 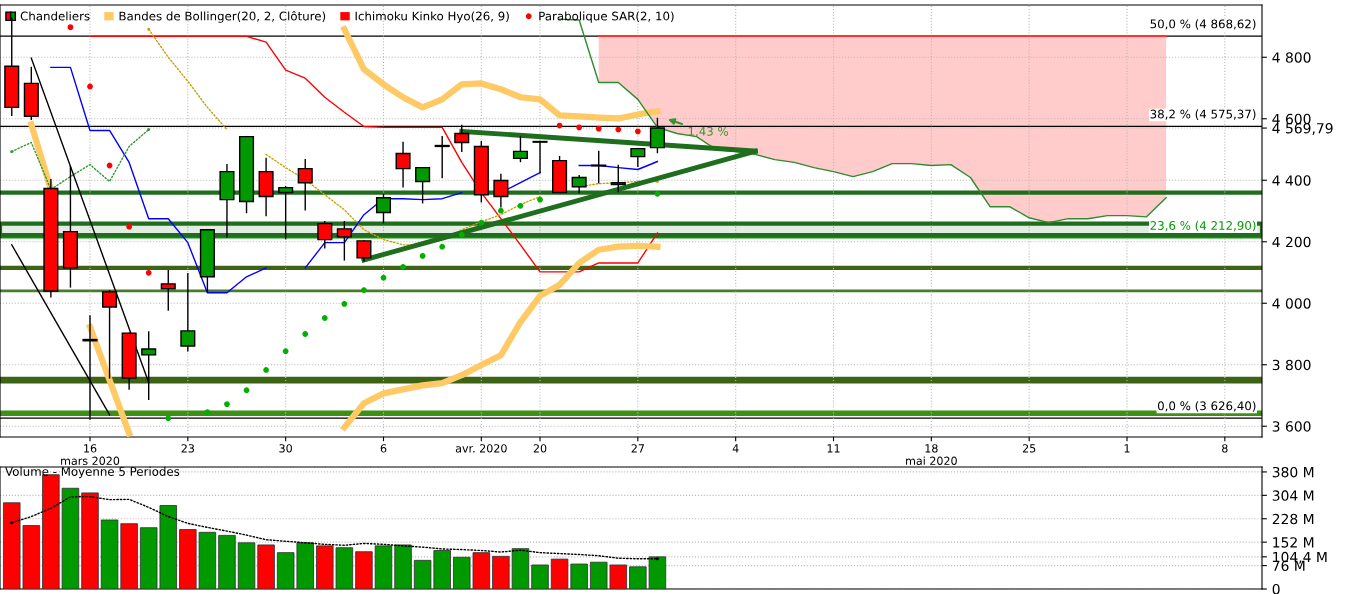 I want to click on x-tick-label: avr. 2020, so click(x=481, y=448).